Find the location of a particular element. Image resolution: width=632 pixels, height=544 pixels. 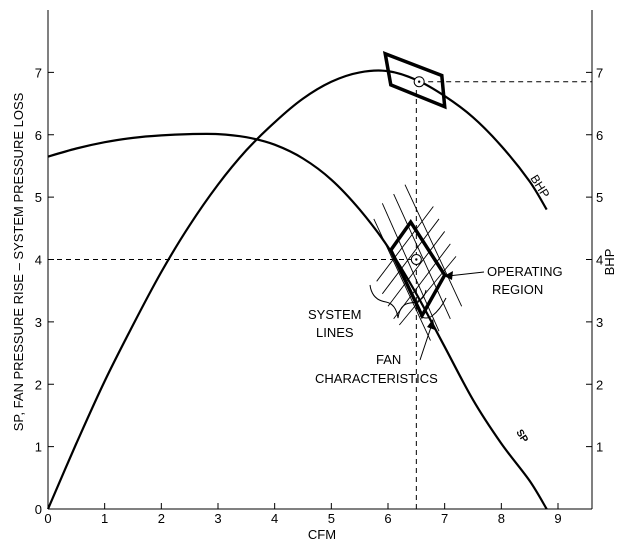

fan-characteristics-brace is located at coordinates (433, 308).